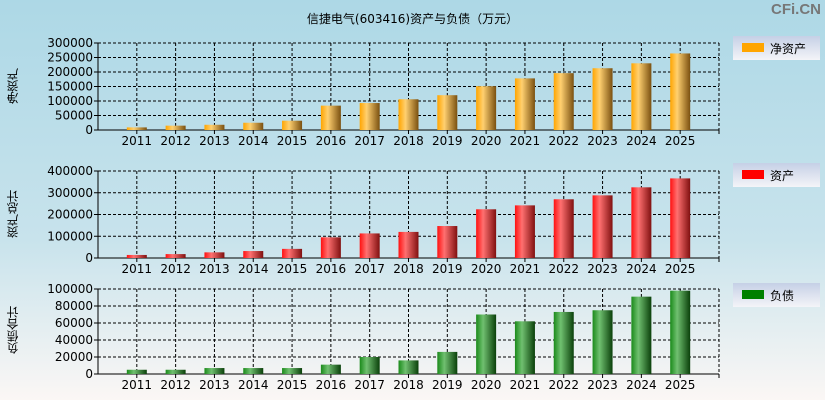 The height and width of the screenshot is (400, 825). Describe the element at coordinates (788, 49) in the screenshot. I see `legend-label: 净资产` at that location.